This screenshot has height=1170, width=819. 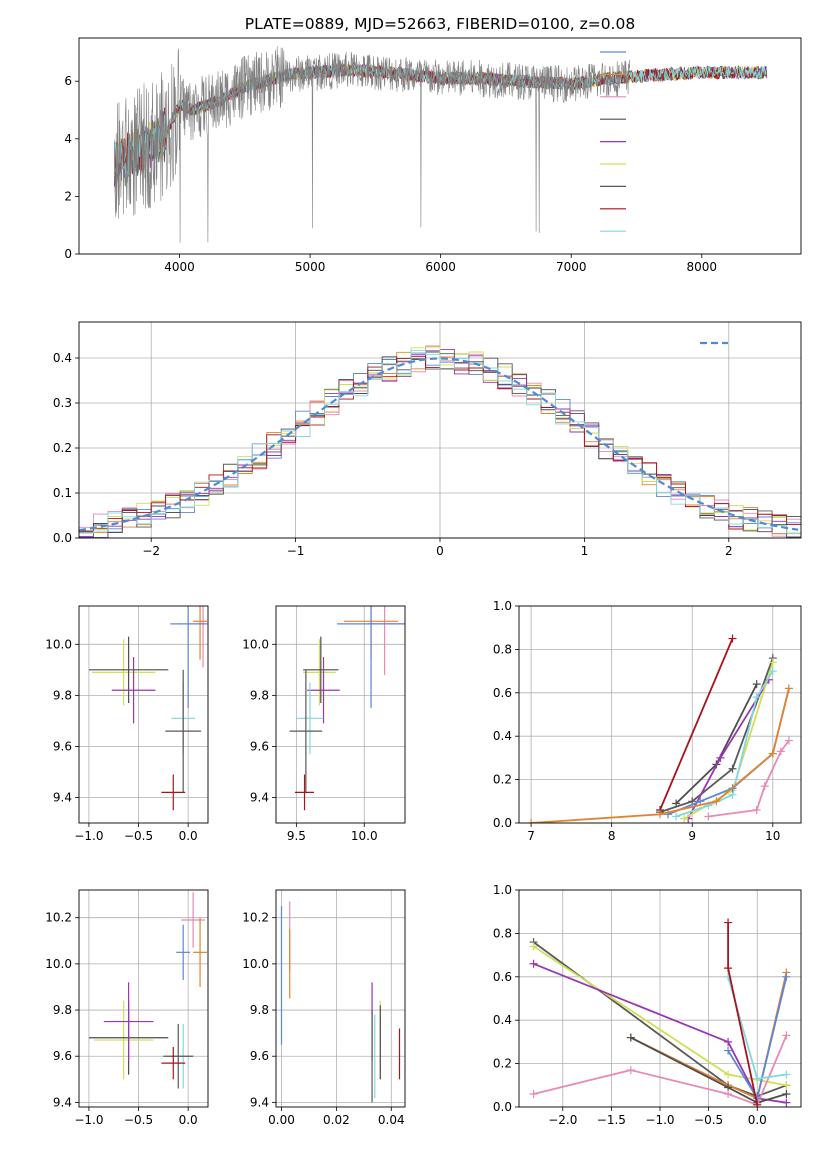 I want to click on x-tick-label: 9.5, so click(x=296, y=836).